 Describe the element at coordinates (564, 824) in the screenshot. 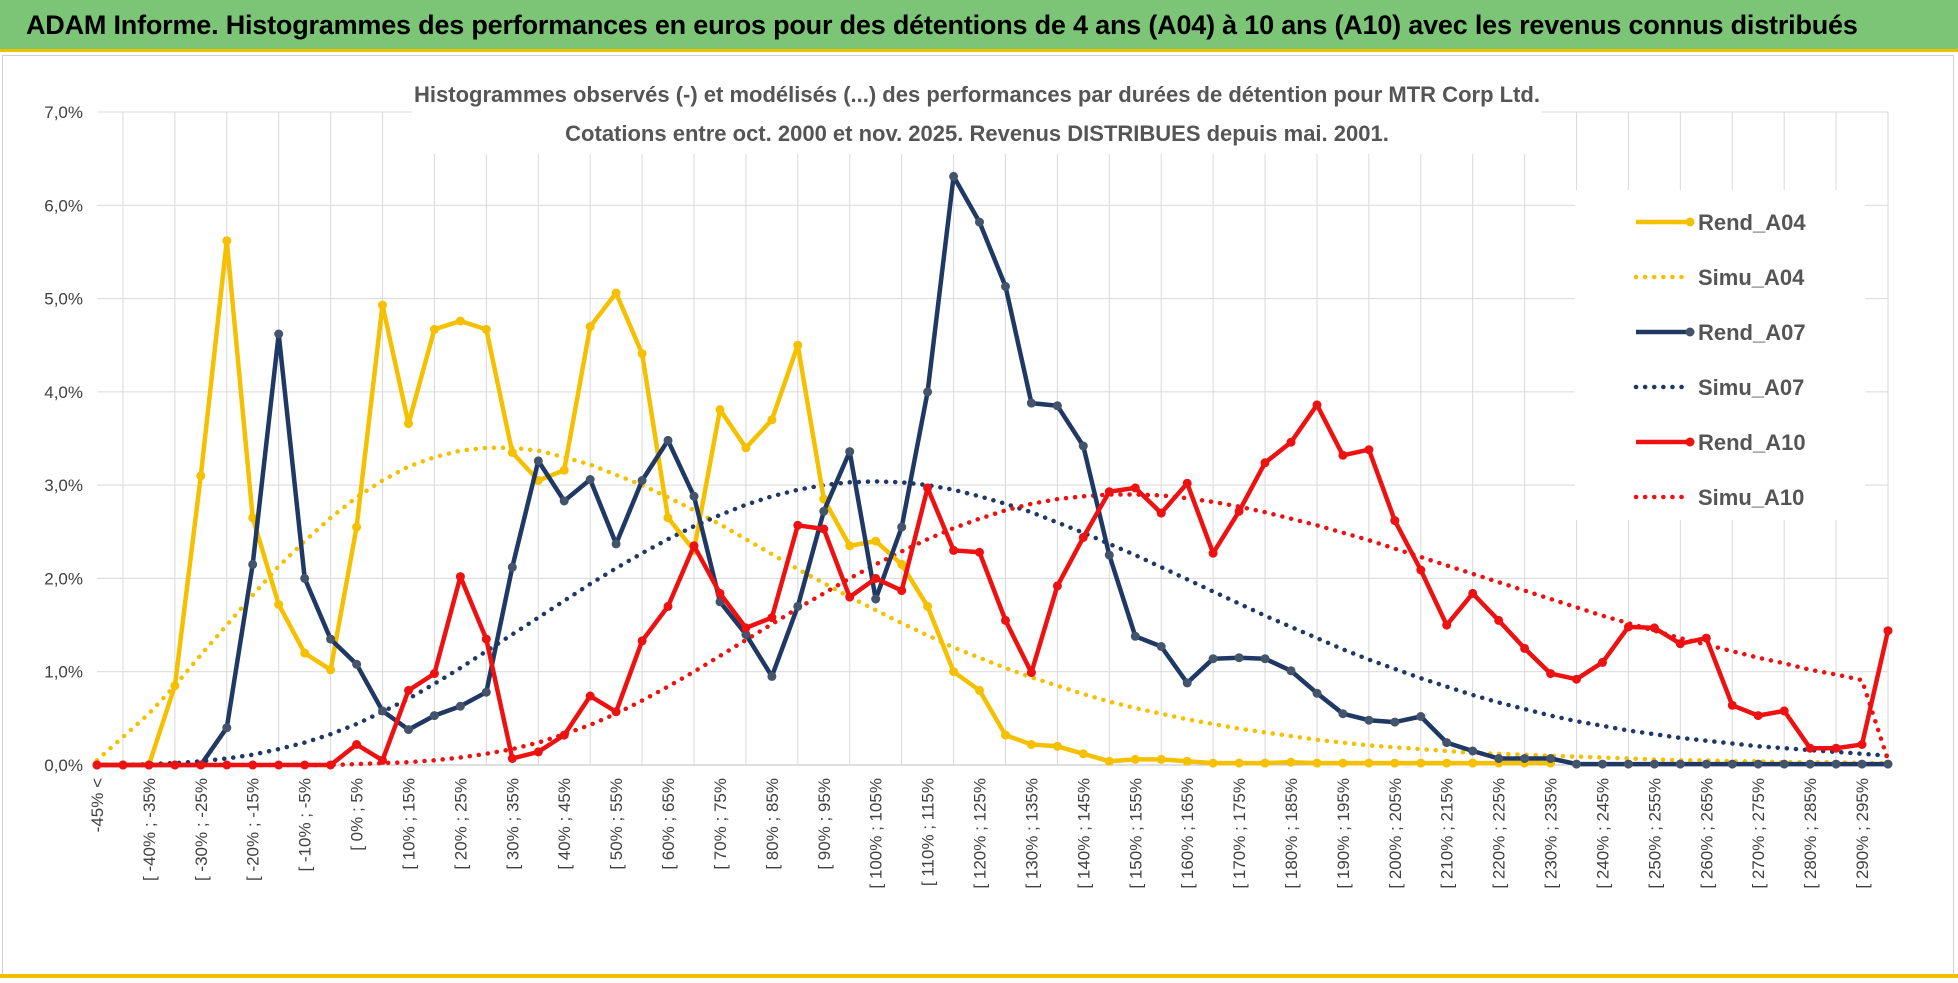

I see `x-tick-label: [ 40% ; 45%` at that location.